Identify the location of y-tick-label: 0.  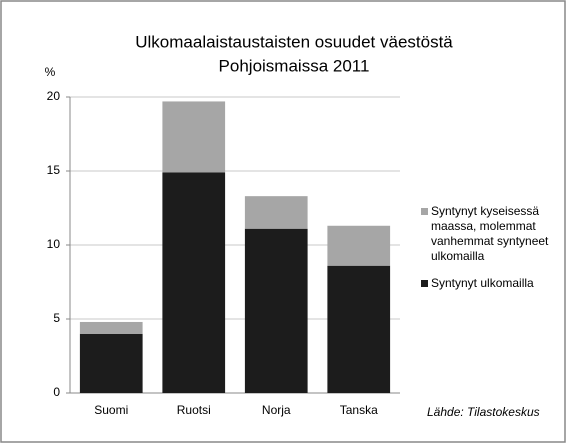
(56, 392).